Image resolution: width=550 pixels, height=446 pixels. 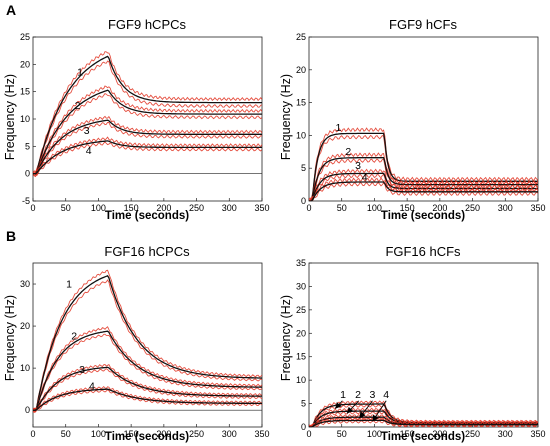 What do you see at coordinates (11, 236) in the screenshot?
I see `panel-label-b: B` at bounding box center [11, 236].